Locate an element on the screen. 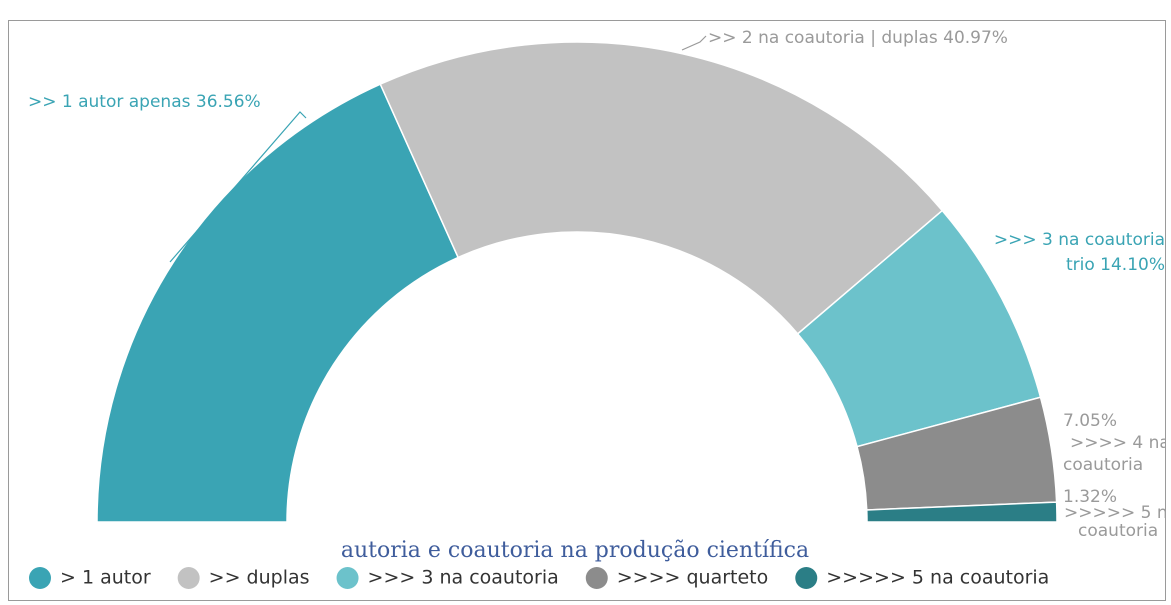 The image size is (1171, 605). value-label: 1.32% is located at coordinates (1090, 497).